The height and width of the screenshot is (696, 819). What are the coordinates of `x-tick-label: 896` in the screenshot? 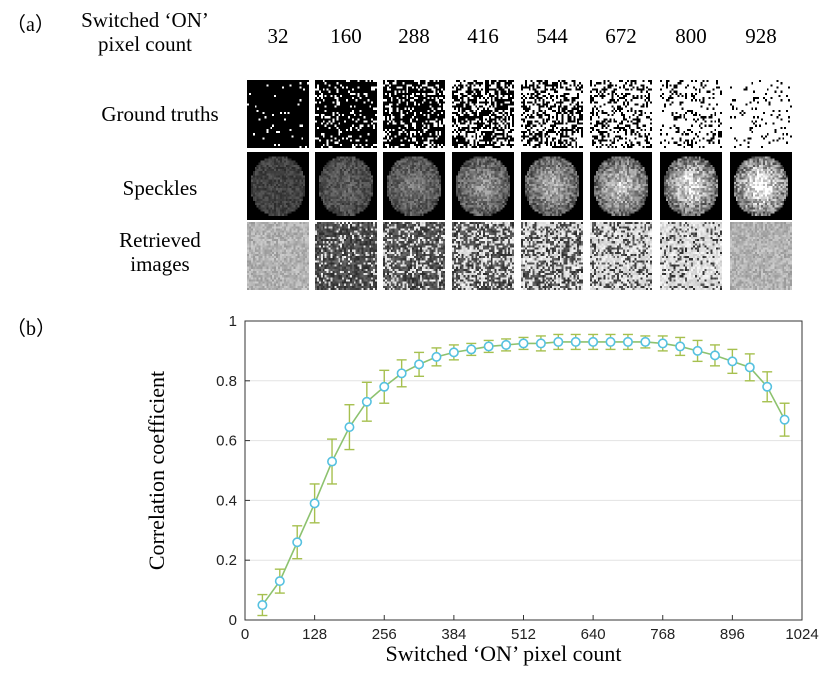 It's located at (732, 634).